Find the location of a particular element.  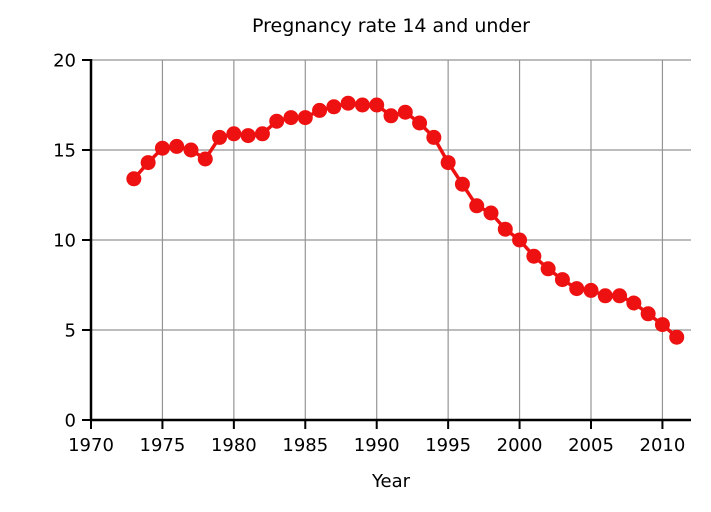

y-tick-labels: 0 5 10 15 20 is located at coordinates (64, 241).